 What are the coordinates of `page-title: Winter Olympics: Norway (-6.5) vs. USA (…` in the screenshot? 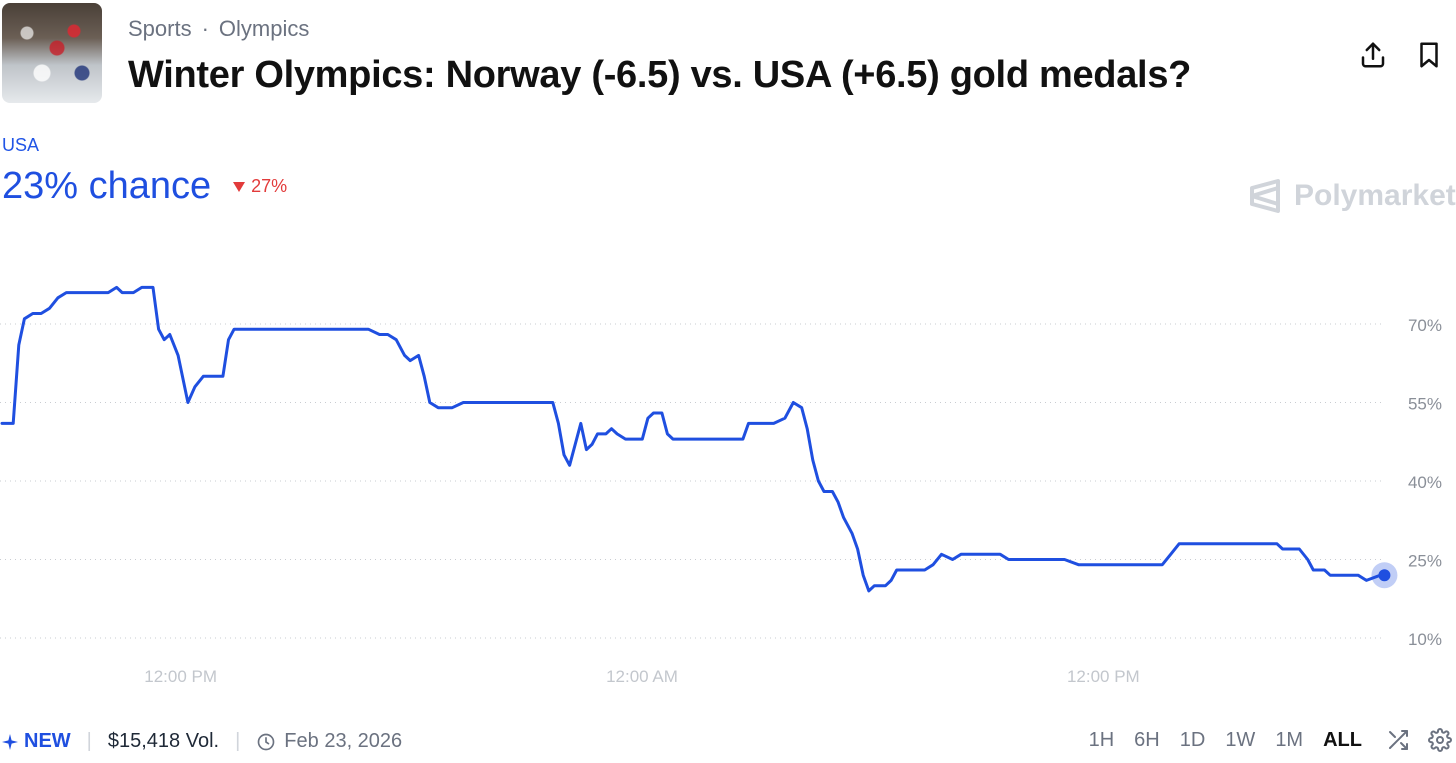 It's located at (660, 75).